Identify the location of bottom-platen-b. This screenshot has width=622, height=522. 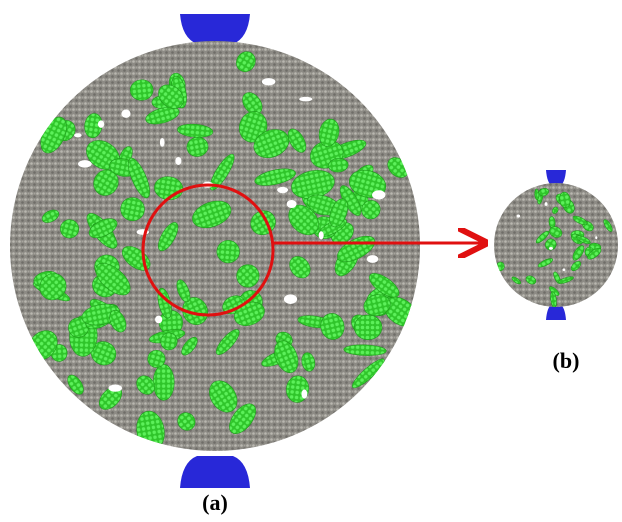
(556, 312).